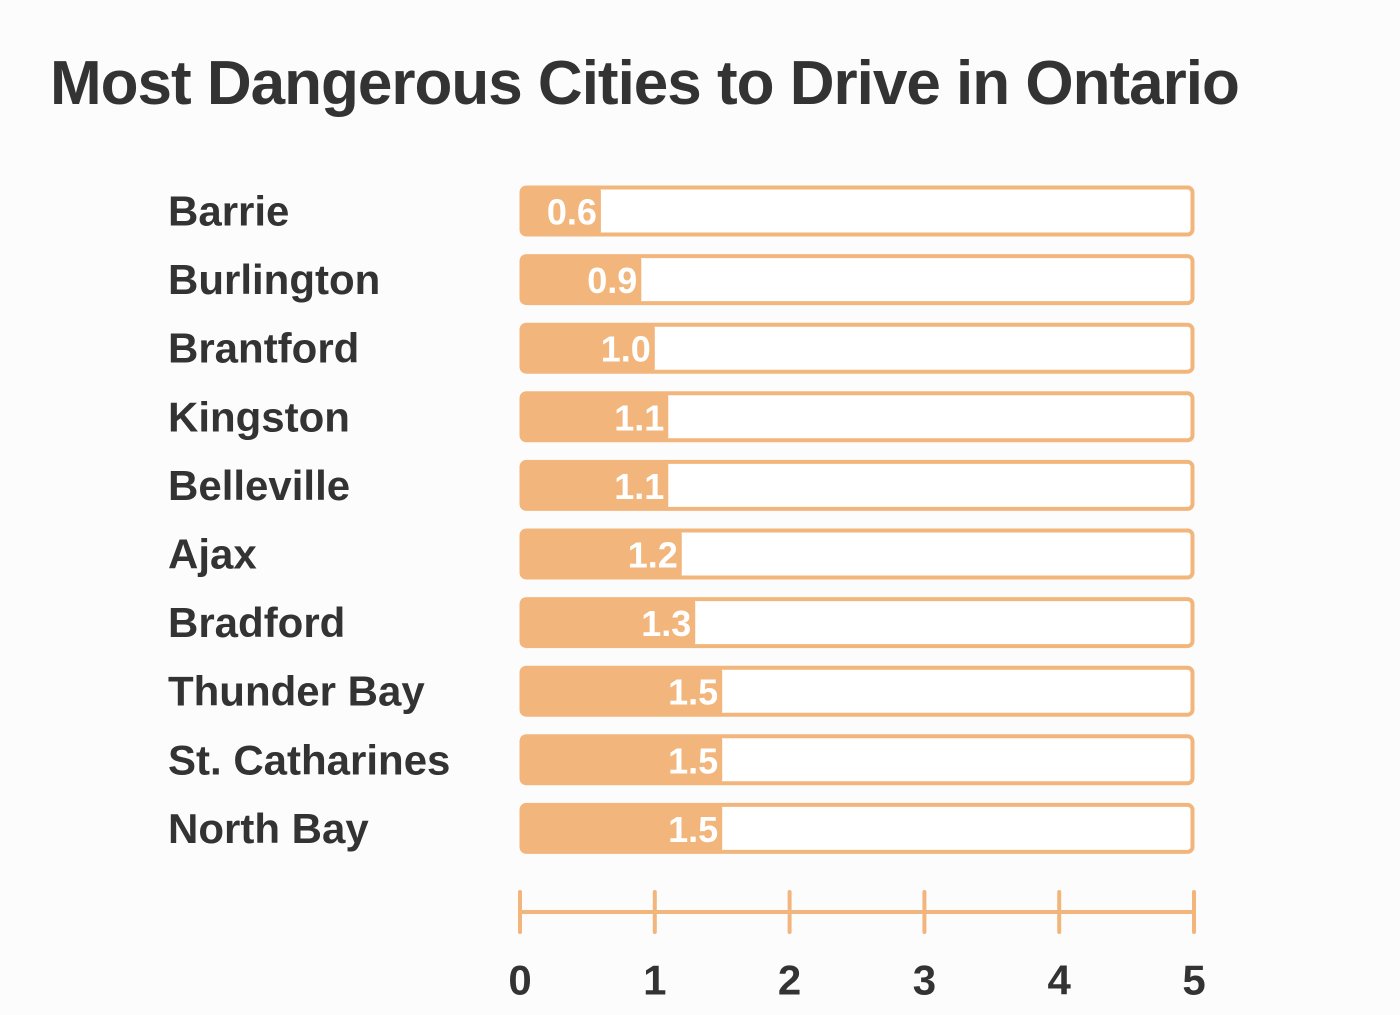  I want to click on bar-row: St. Catharines 1.5, so click(681, 760).